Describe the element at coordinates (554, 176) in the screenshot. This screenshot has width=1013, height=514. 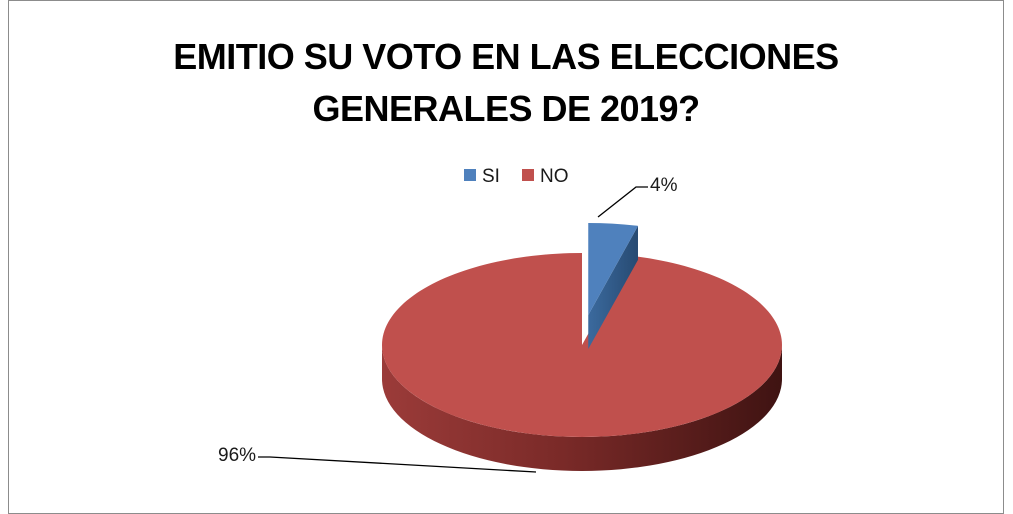
I see `legend-label-no: NO` at that location.